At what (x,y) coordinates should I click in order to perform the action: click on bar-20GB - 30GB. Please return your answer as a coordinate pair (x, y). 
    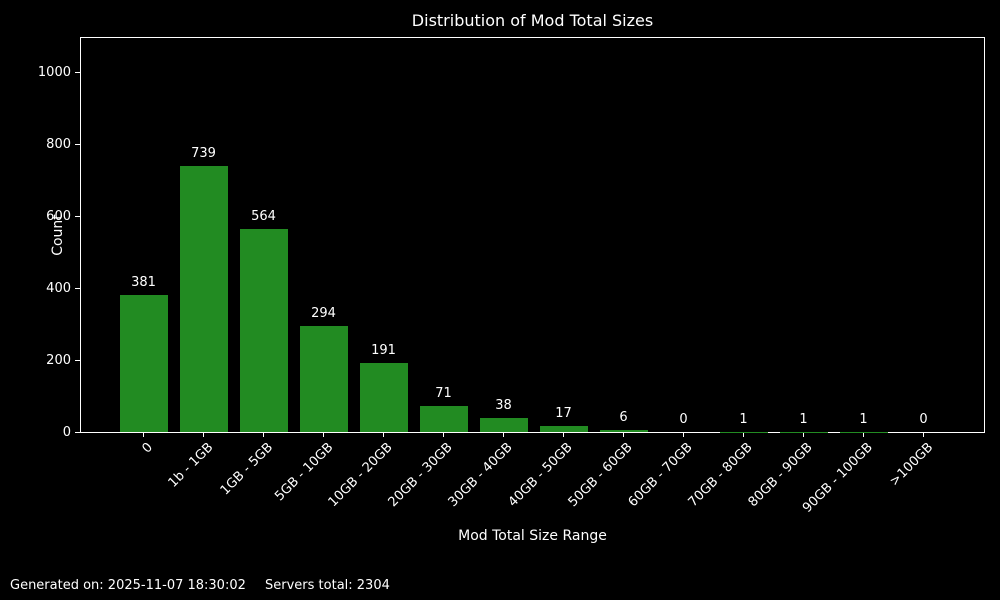
    Looking at the image, I should click on (443, 419).